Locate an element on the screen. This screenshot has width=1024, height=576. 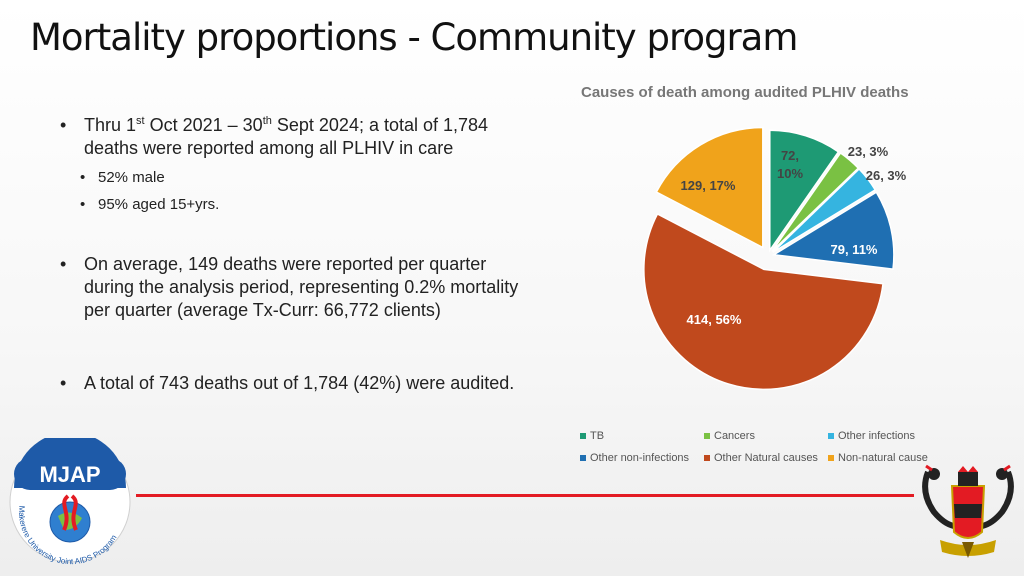
pie-data-label: 129, 17% is located at coordinates (708, 185).